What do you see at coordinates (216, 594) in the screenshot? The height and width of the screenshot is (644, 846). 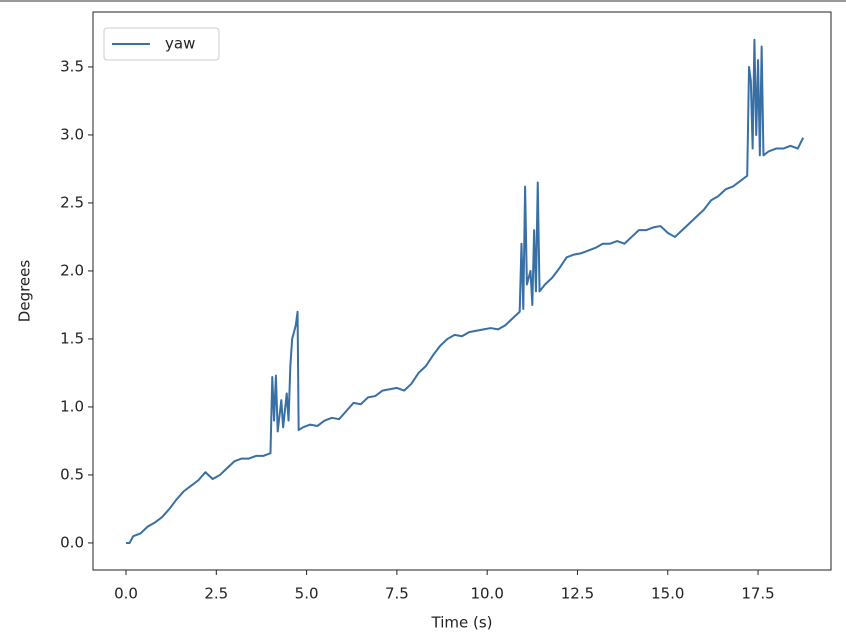 I see `x-tick-label: 2.5` at bounding box center [216, 594].